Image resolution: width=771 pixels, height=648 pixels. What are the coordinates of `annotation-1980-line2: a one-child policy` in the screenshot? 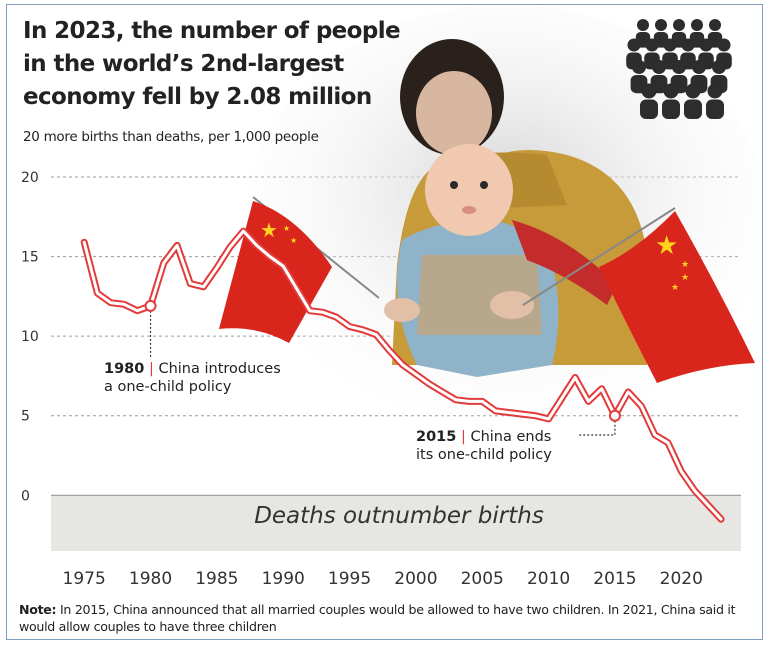 It's located at (168, 387).